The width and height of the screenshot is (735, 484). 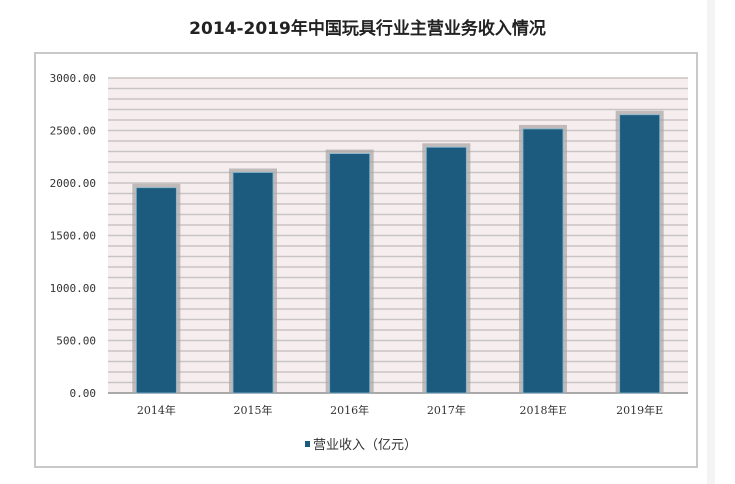 I want to click on y-tick-label: 1000.00, so click(x=73, y=288).